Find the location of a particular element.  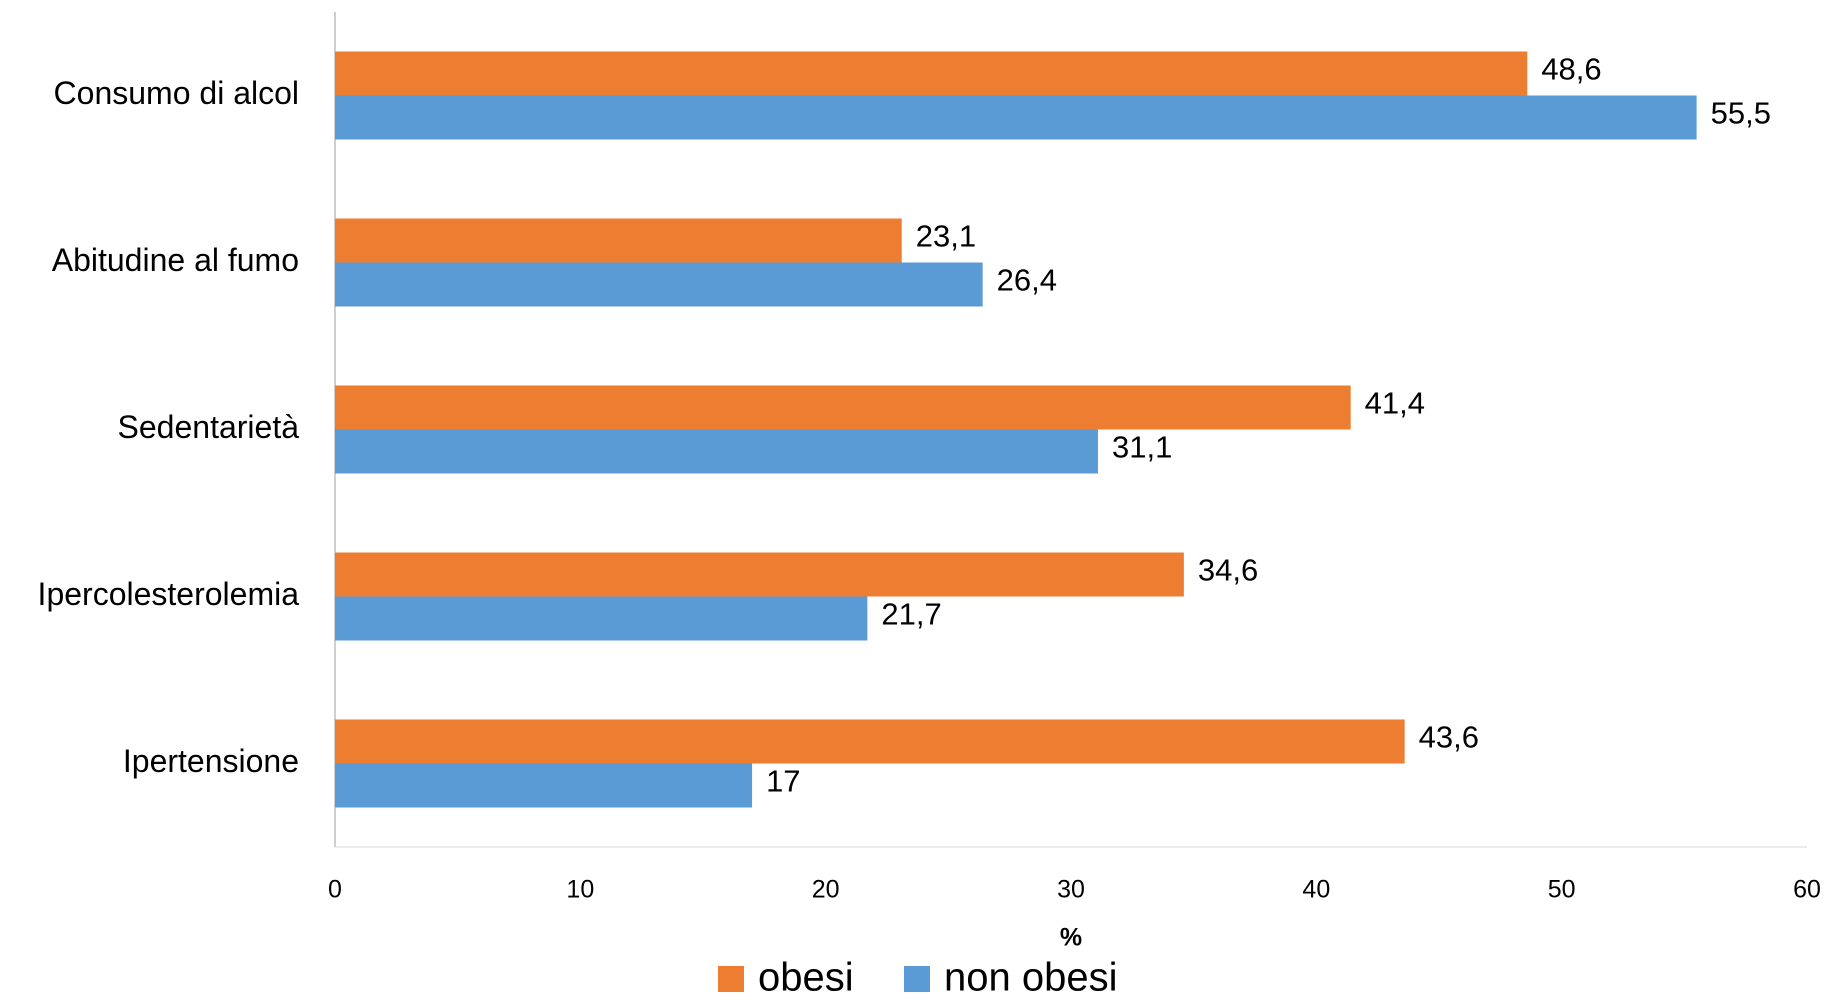

x-tick-label: 20 is located at coordinates (826, 890).